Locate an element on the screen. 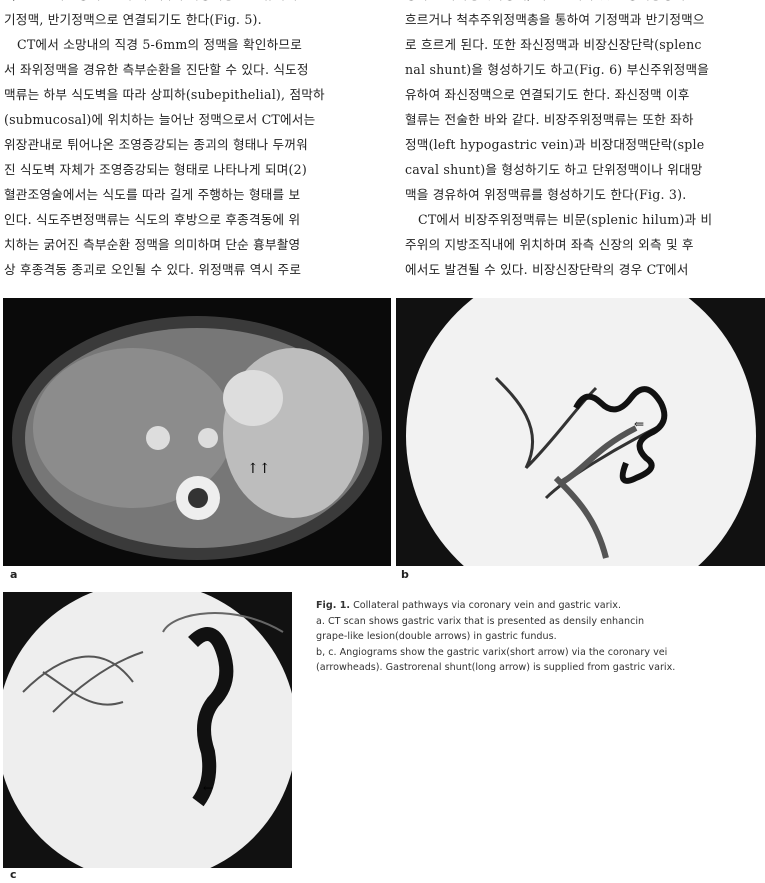  figure-label: b is located at coordinates (405, 574).